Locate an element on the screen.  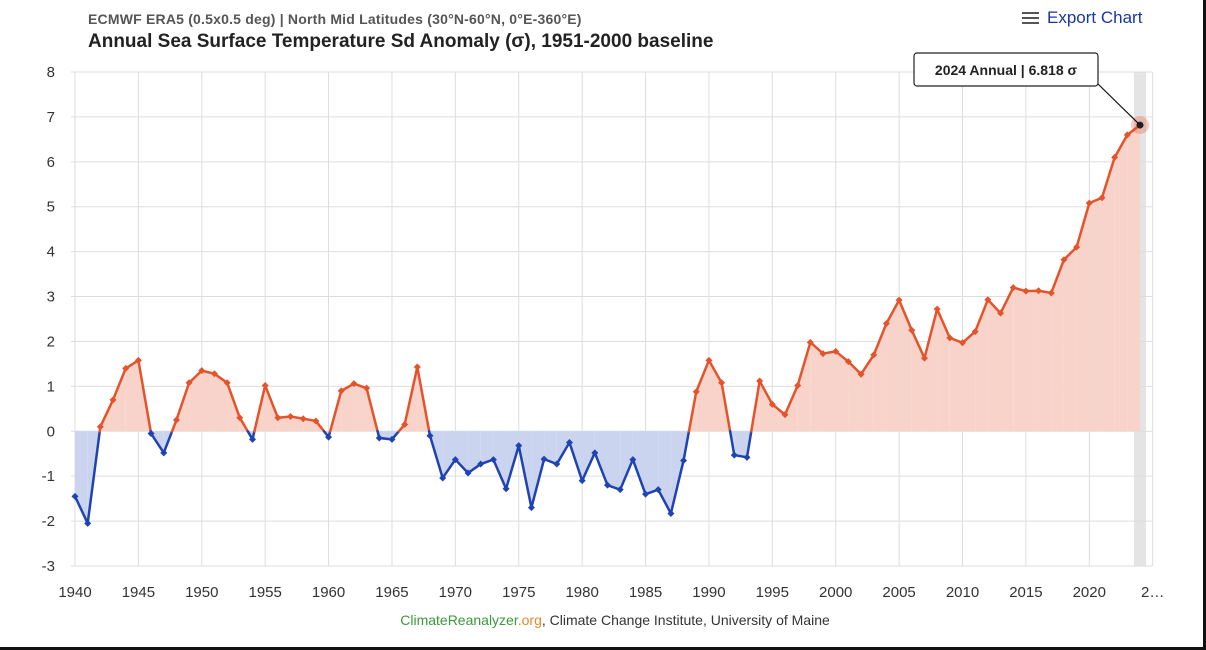
x-tick-label: 1985 is located at coordinates (645, 592).